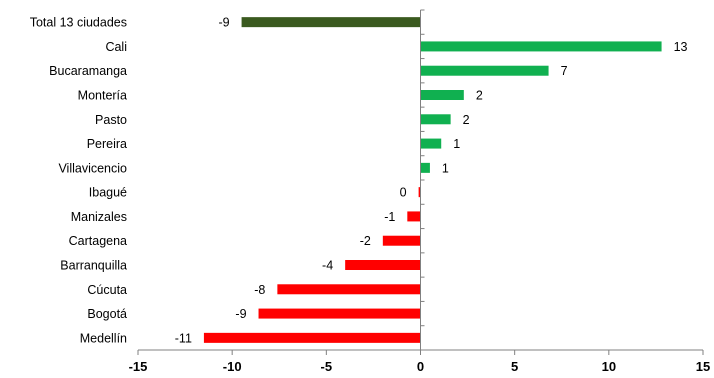 The image size is (714, 378). Describe the element at coordinates (389, 217) in the screenshot. I see `data-label: -1` at that location.